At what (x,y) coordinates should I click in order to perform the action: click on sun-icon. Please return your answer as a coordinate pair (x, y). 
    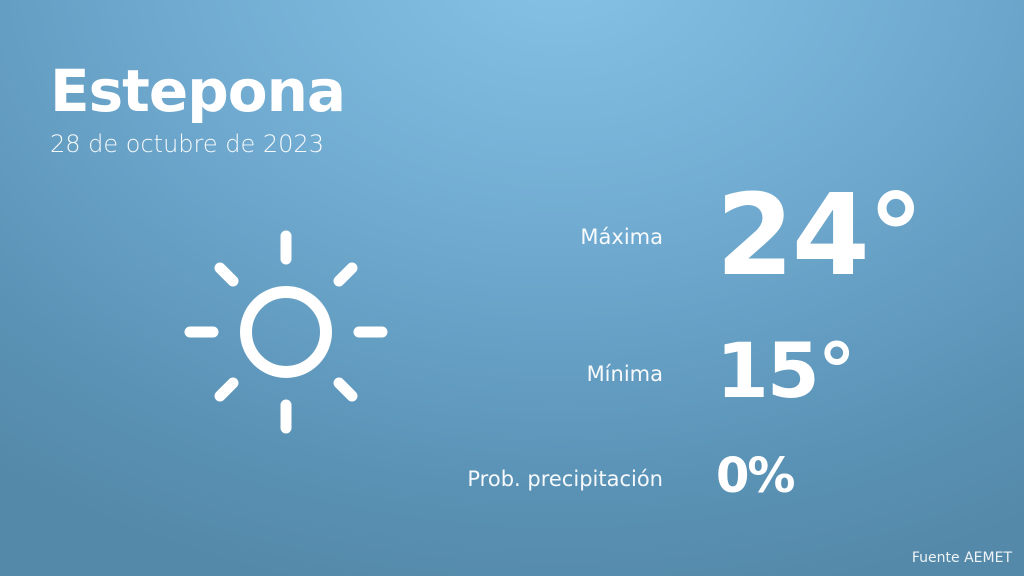
    Looking at the image, I should click on (286, 332).